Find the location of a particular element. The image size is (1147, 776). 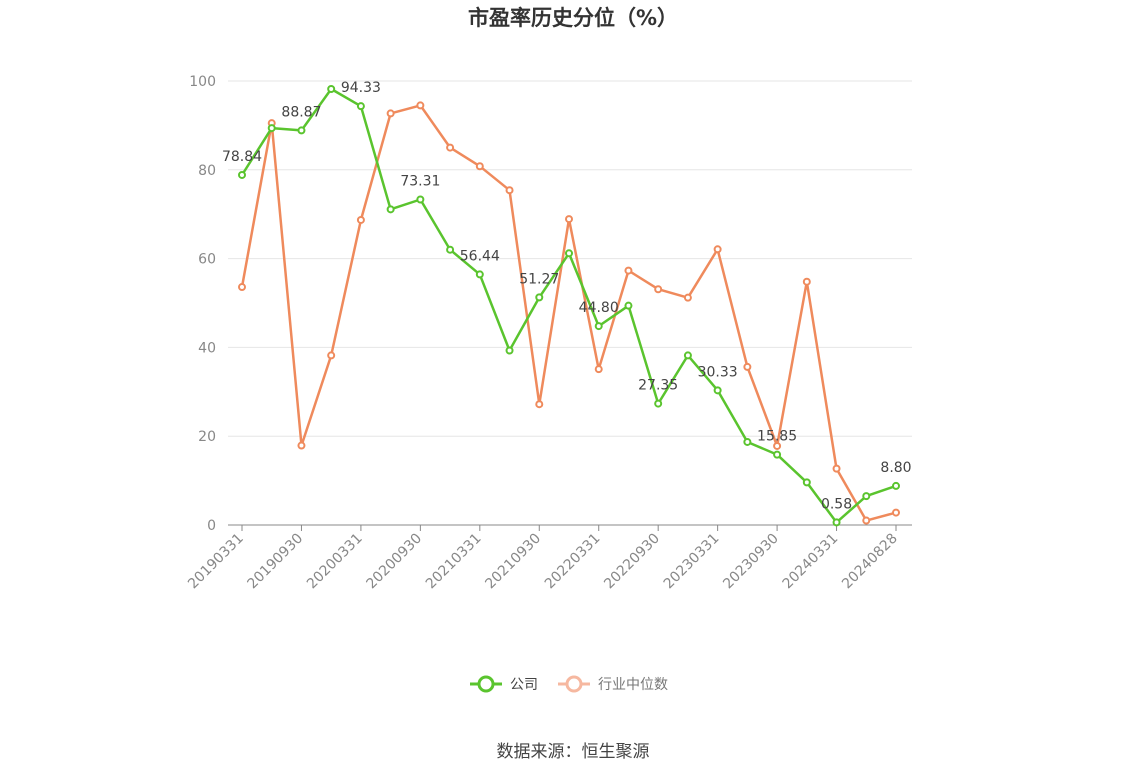

legend-item-industry-median: 行业中位数 is located at coordinates (613, 684).